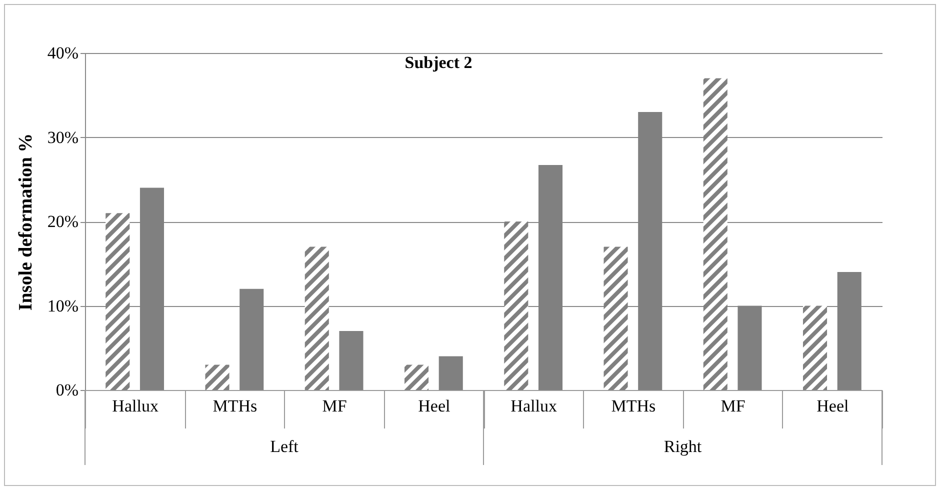 The image size is (942, 491). I want to click on y-tick-label: 0%, so click(67, 390).